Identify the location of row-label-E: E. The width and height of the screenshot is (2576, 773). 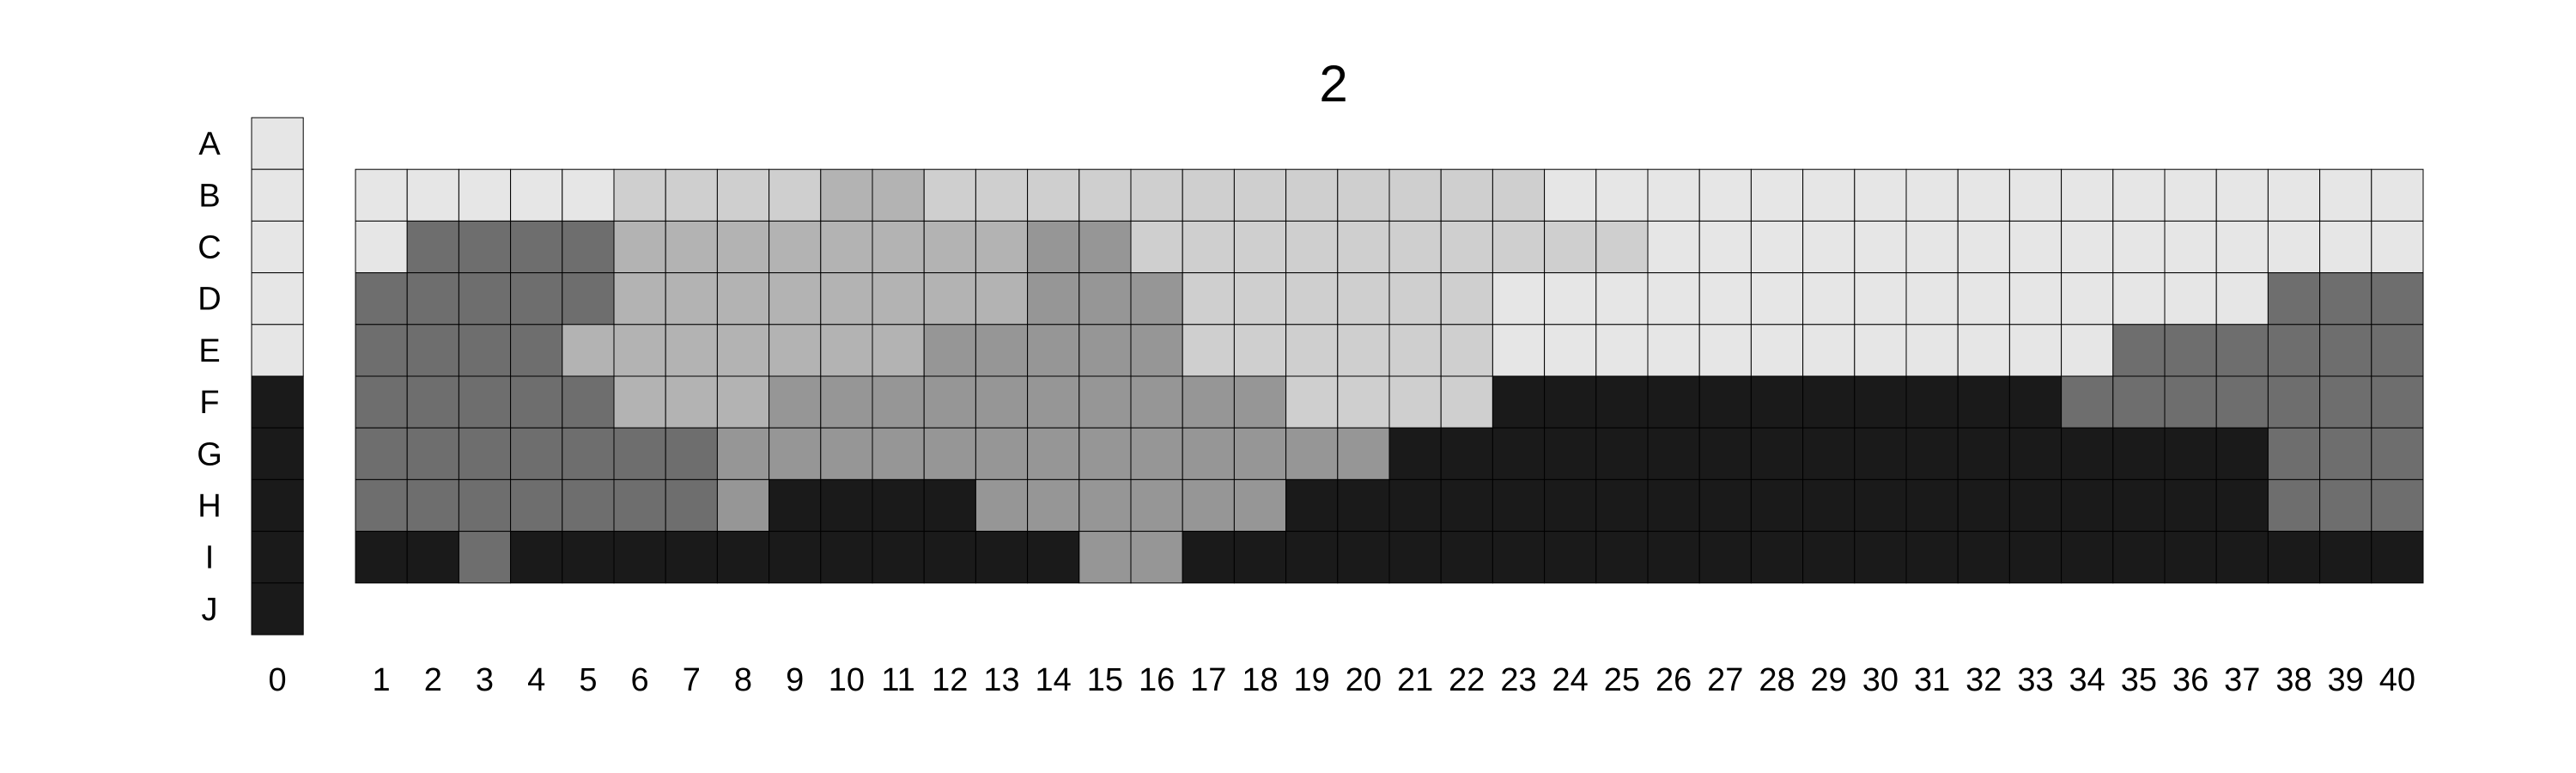
(209, 351).